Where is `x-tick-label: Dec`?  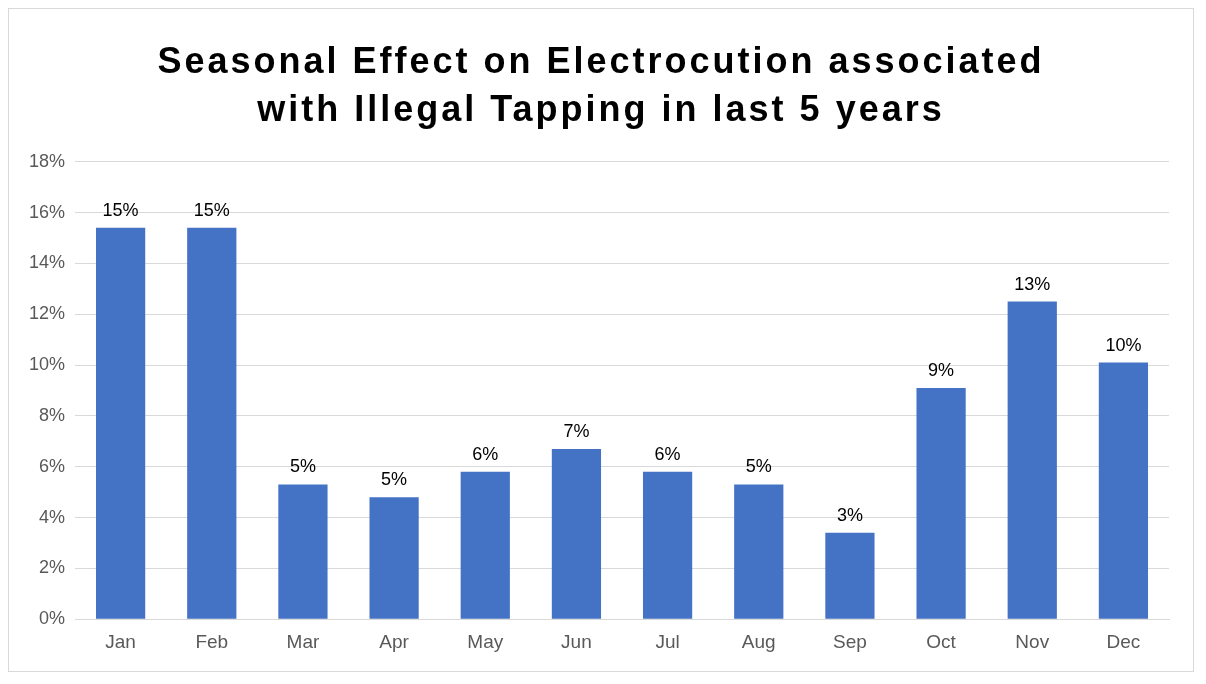 x-tick-label: Dec is located at coordinates (1123, 641).